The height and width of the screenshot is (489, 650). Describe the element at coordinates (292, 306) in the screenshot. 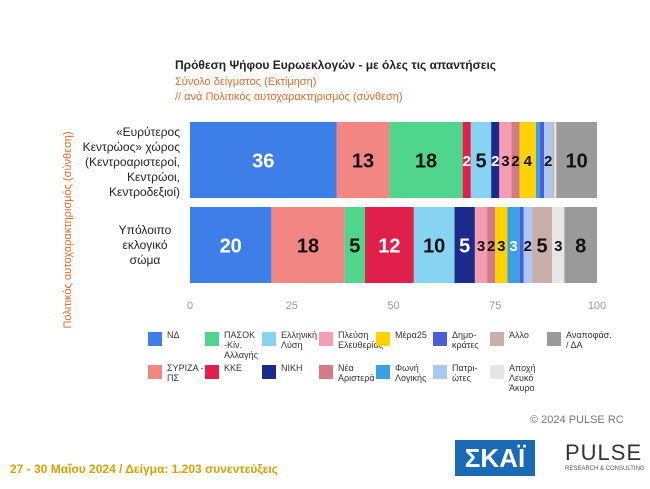

I see `x-tick-label: 25` at that location.